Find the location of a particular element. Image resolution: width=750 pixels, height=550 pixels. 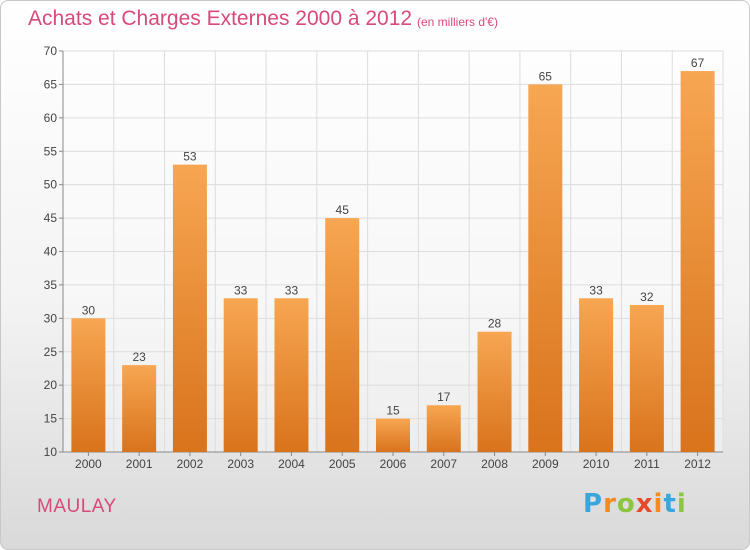

logo-letter: t is located at coordinates (670, 504).